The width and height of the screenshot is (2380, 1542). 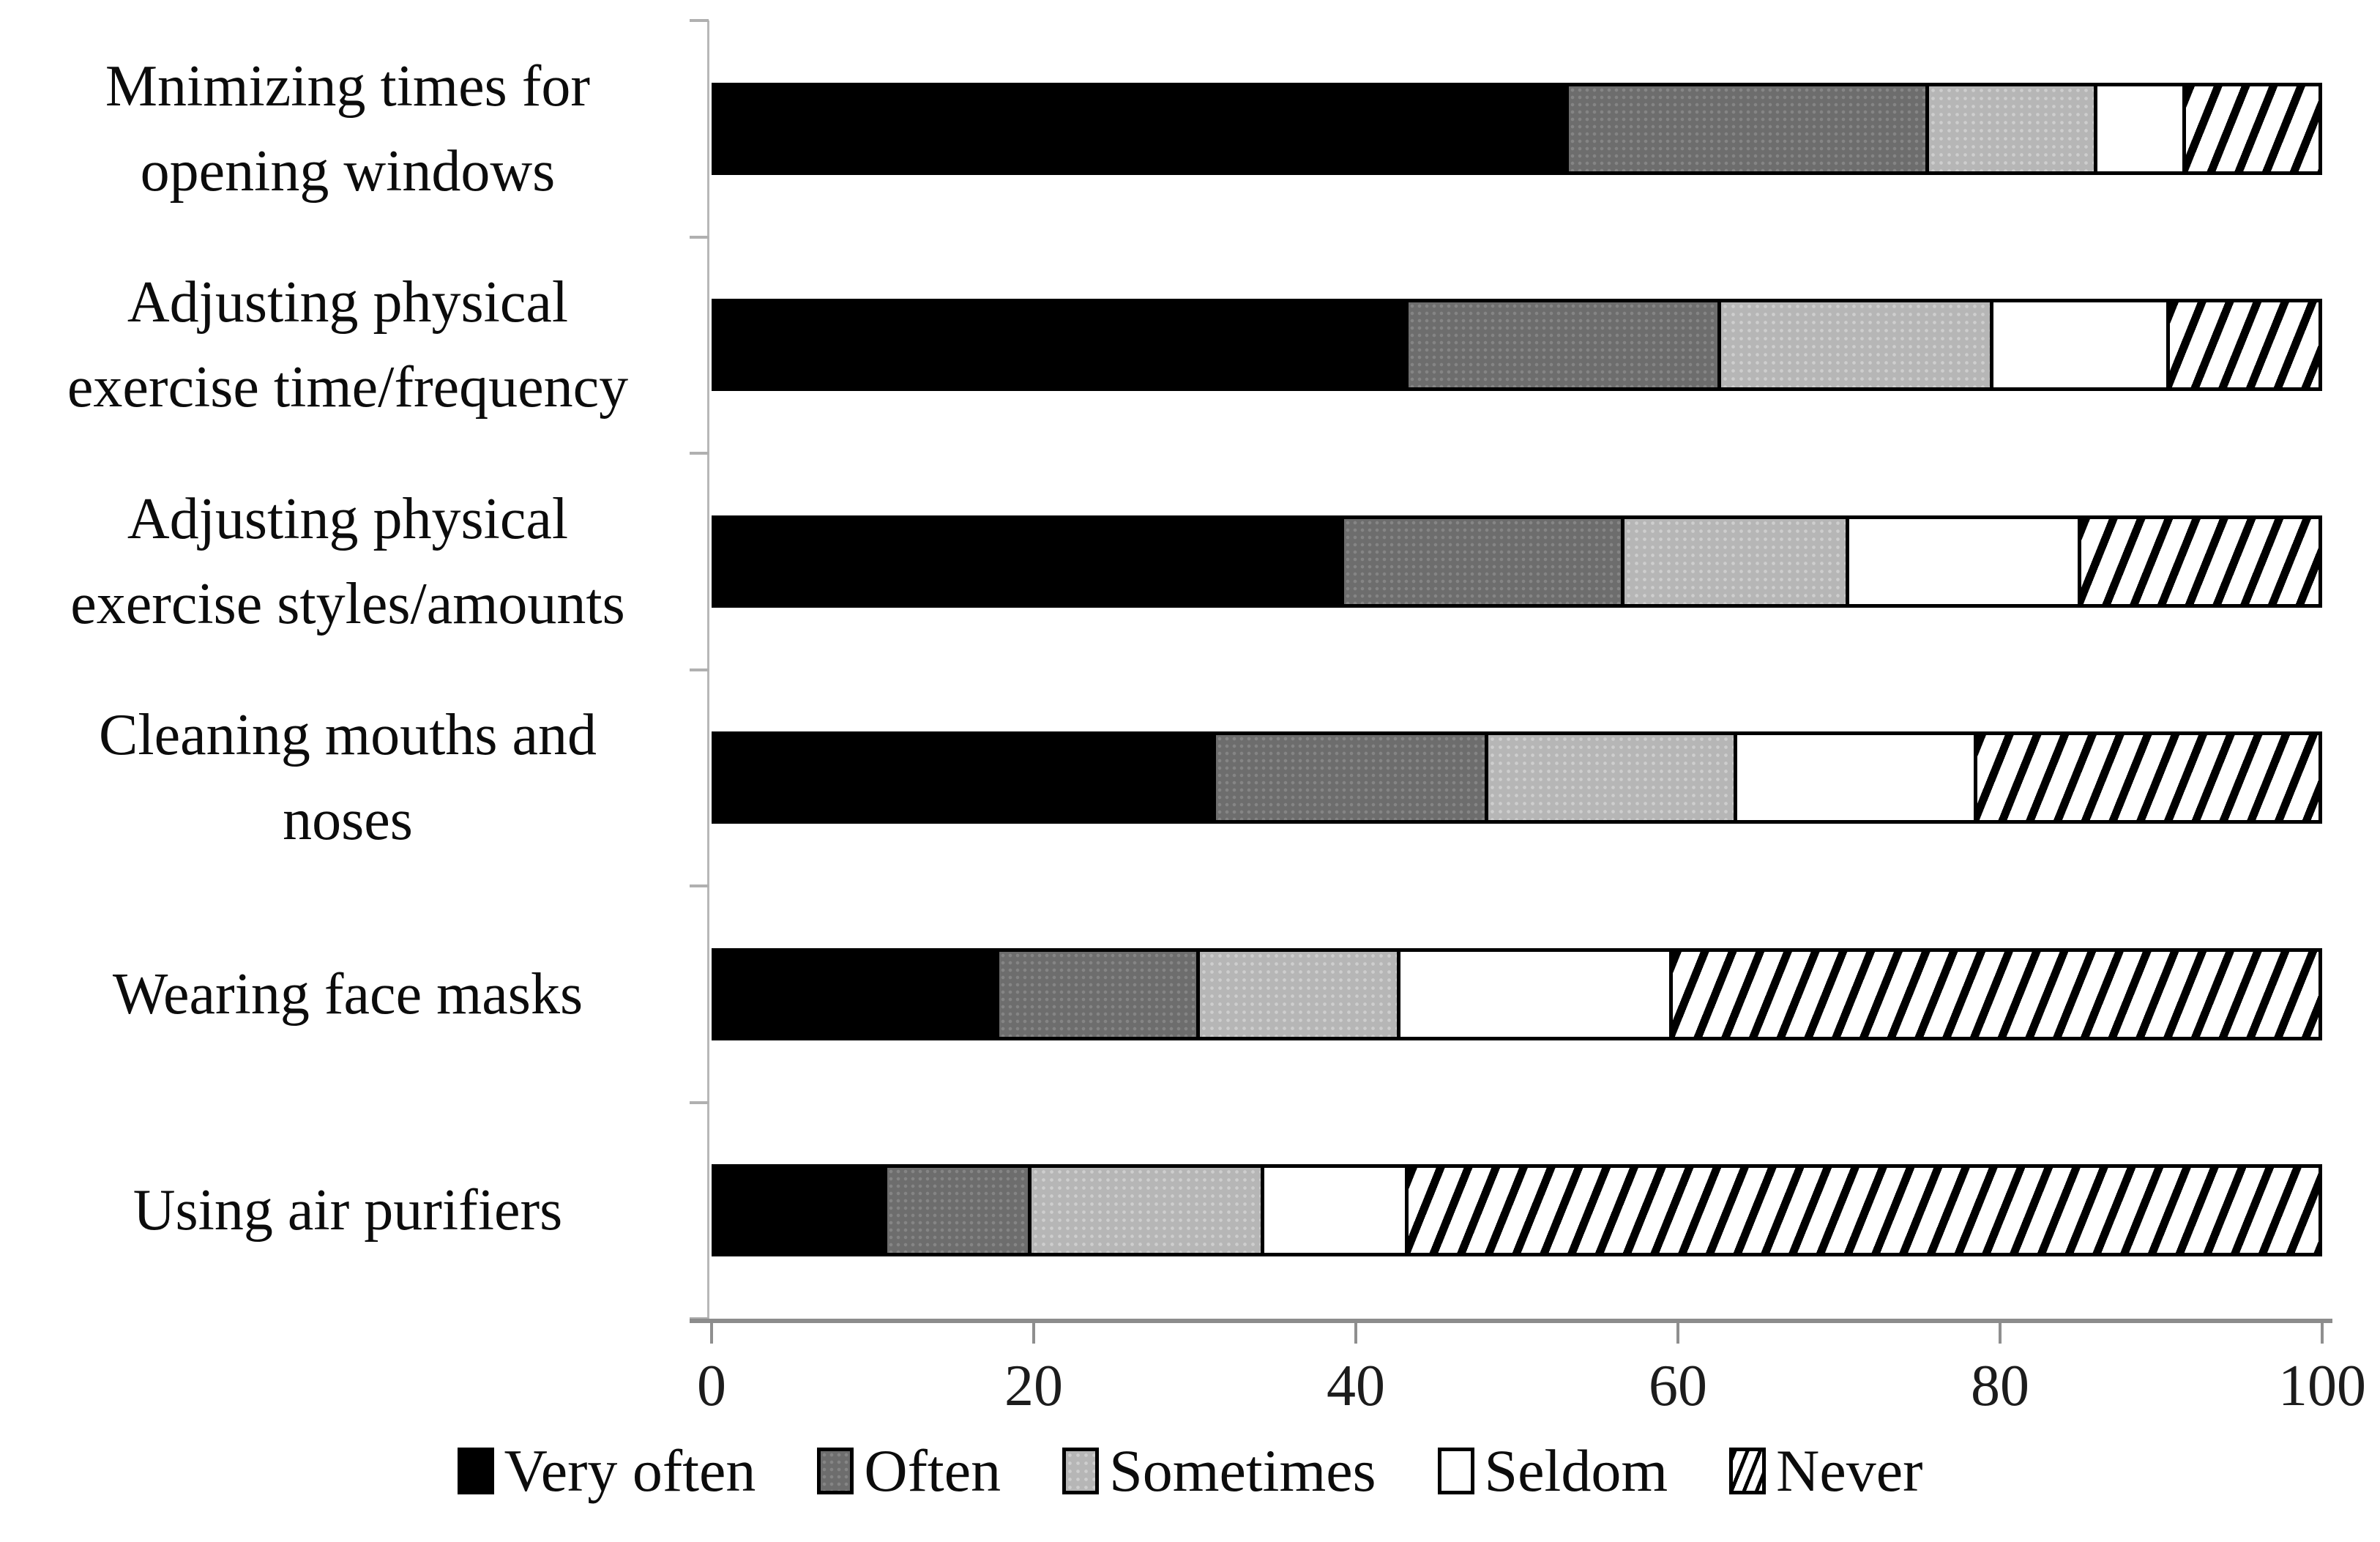 I want to click on x-axis-tick-label: 60, so click(x=1678, y=1386).